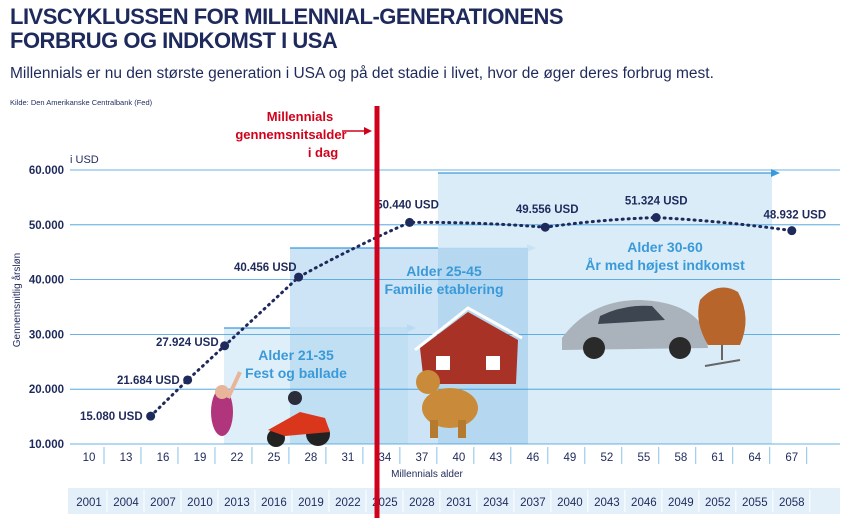 The width and height of the screenshot is (855, 528). I want to click on y-unit-label: i USD, so click(84, 160).